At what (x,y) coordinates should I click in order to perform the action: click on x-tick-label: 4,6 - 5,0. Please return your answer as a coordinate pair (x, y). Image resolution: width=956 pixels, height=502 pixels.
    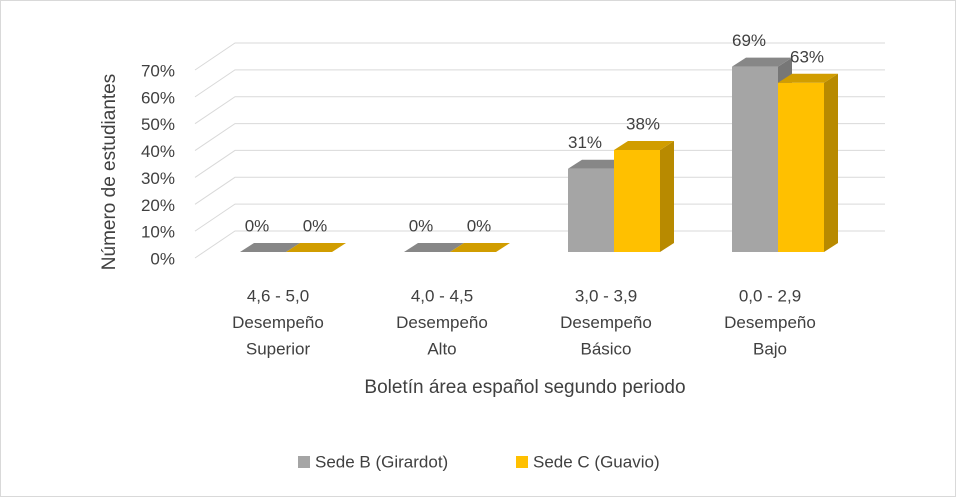
    Looking at the image, I should click on (278, 295).